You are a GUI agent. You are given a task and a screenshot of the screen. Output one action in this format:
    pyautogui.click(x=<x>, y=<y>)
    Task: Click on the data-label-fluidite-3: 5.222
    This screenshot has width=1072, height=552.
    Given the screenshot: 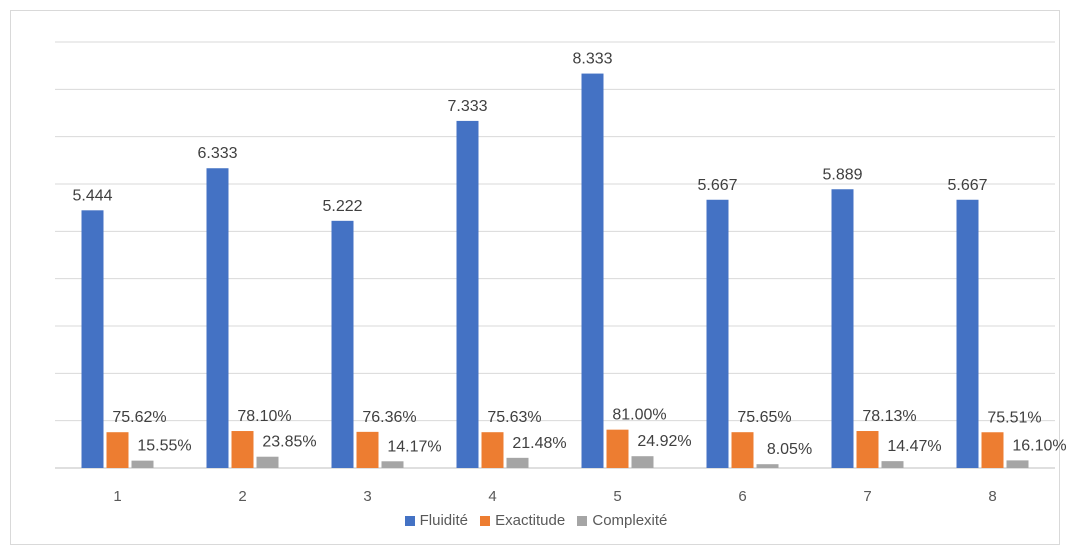 What is the action you would take?
    pyautogui.click(x=342, y=206)
    